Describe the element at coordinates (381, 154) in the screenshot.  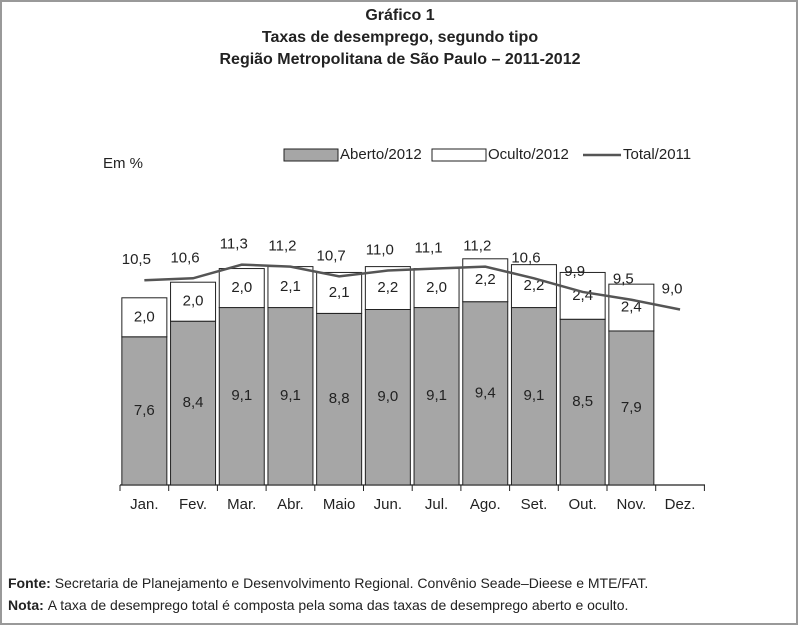
I see `legend-label: Aberto/2012` at that location.